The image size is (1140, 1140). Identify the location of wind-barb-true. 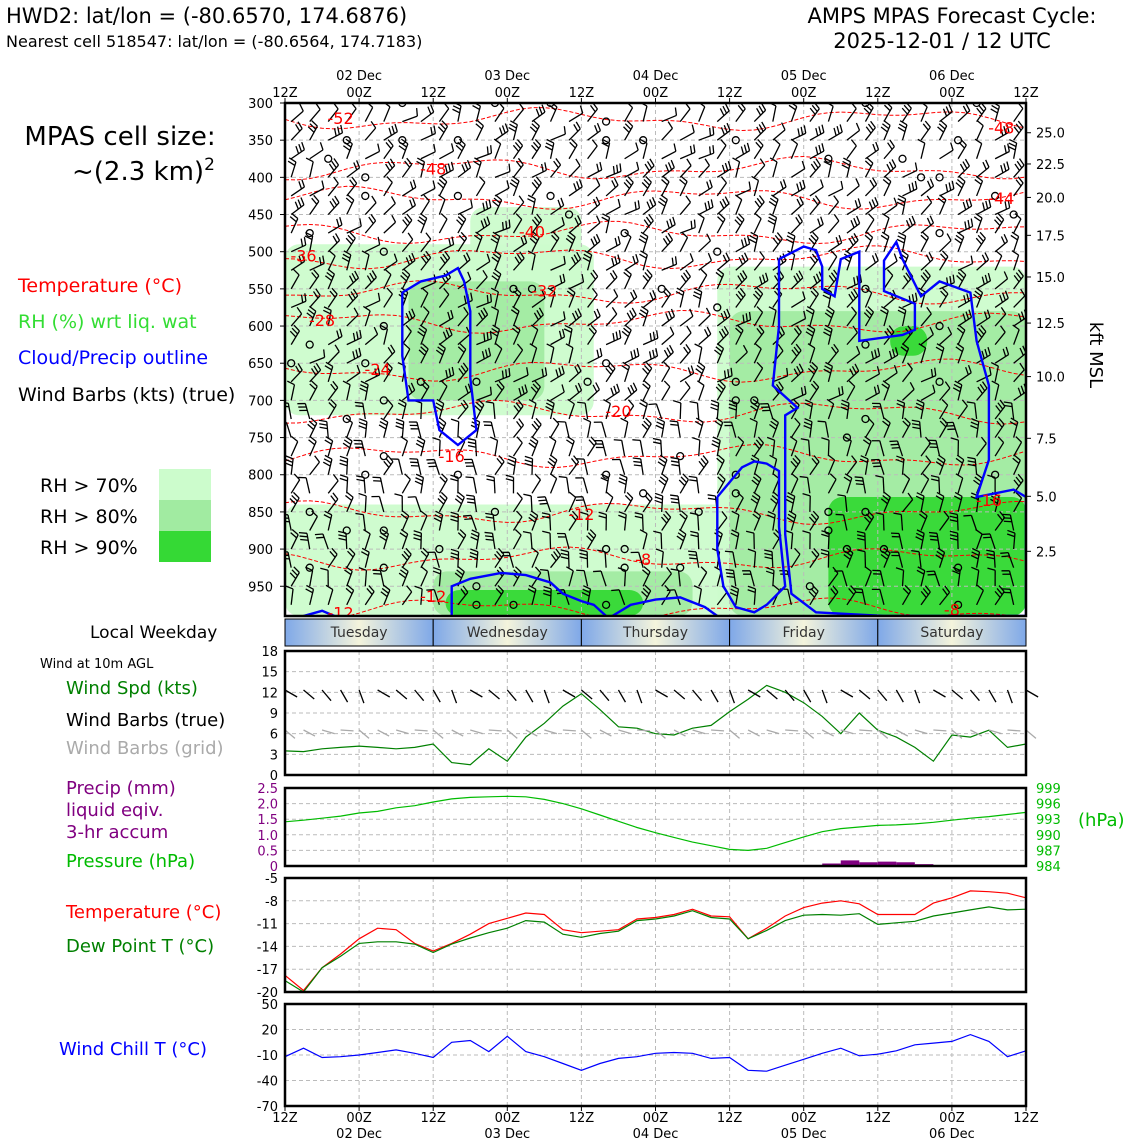
(511, 695).